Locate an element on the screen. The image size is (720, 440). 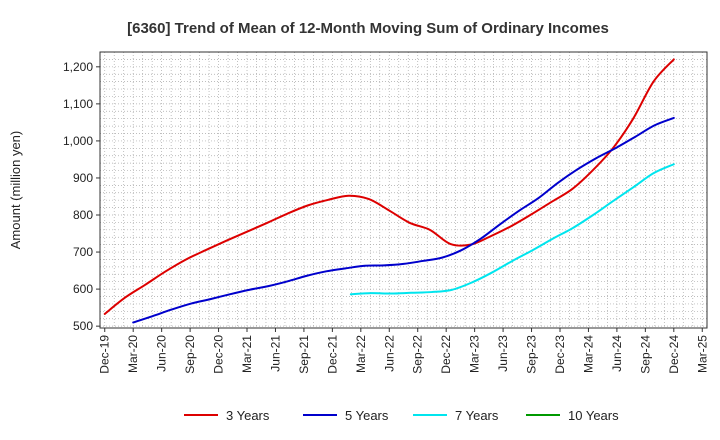
y-tick-label: 800 is located at coordinates (83, 215).